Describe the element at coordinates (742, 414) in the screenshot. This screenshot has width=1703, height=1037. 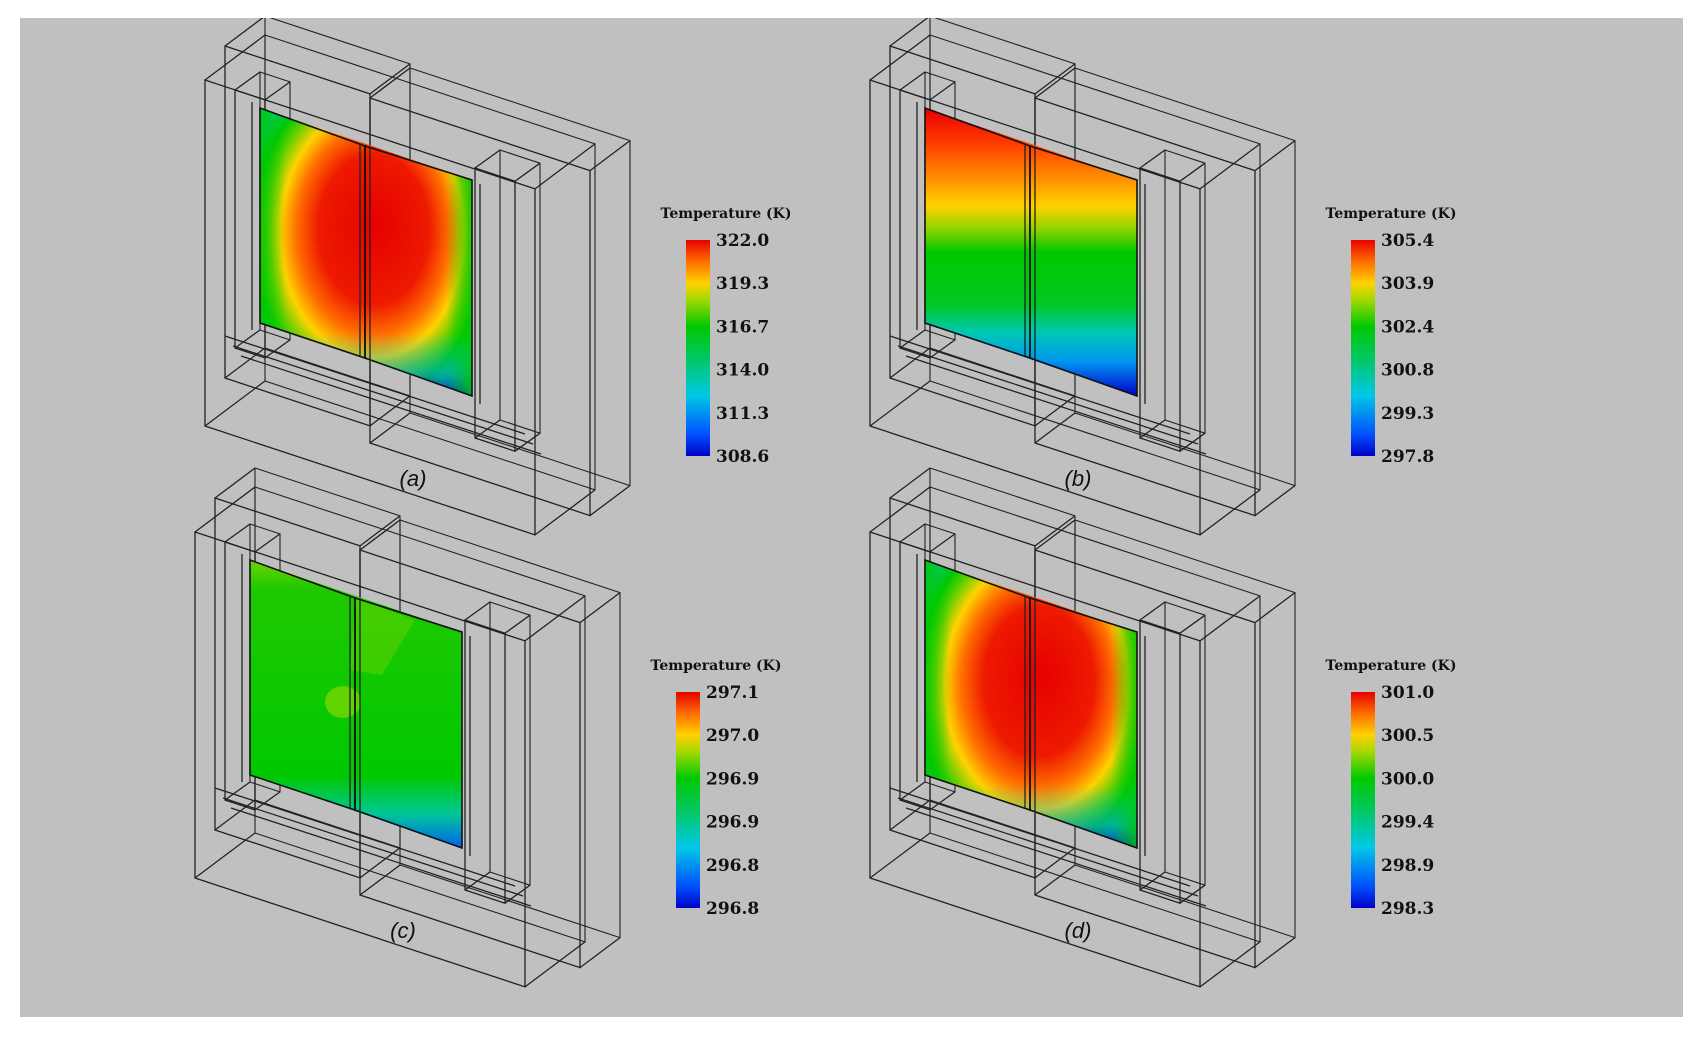
I see `colorbar-tick-label: 311.3` at that location.